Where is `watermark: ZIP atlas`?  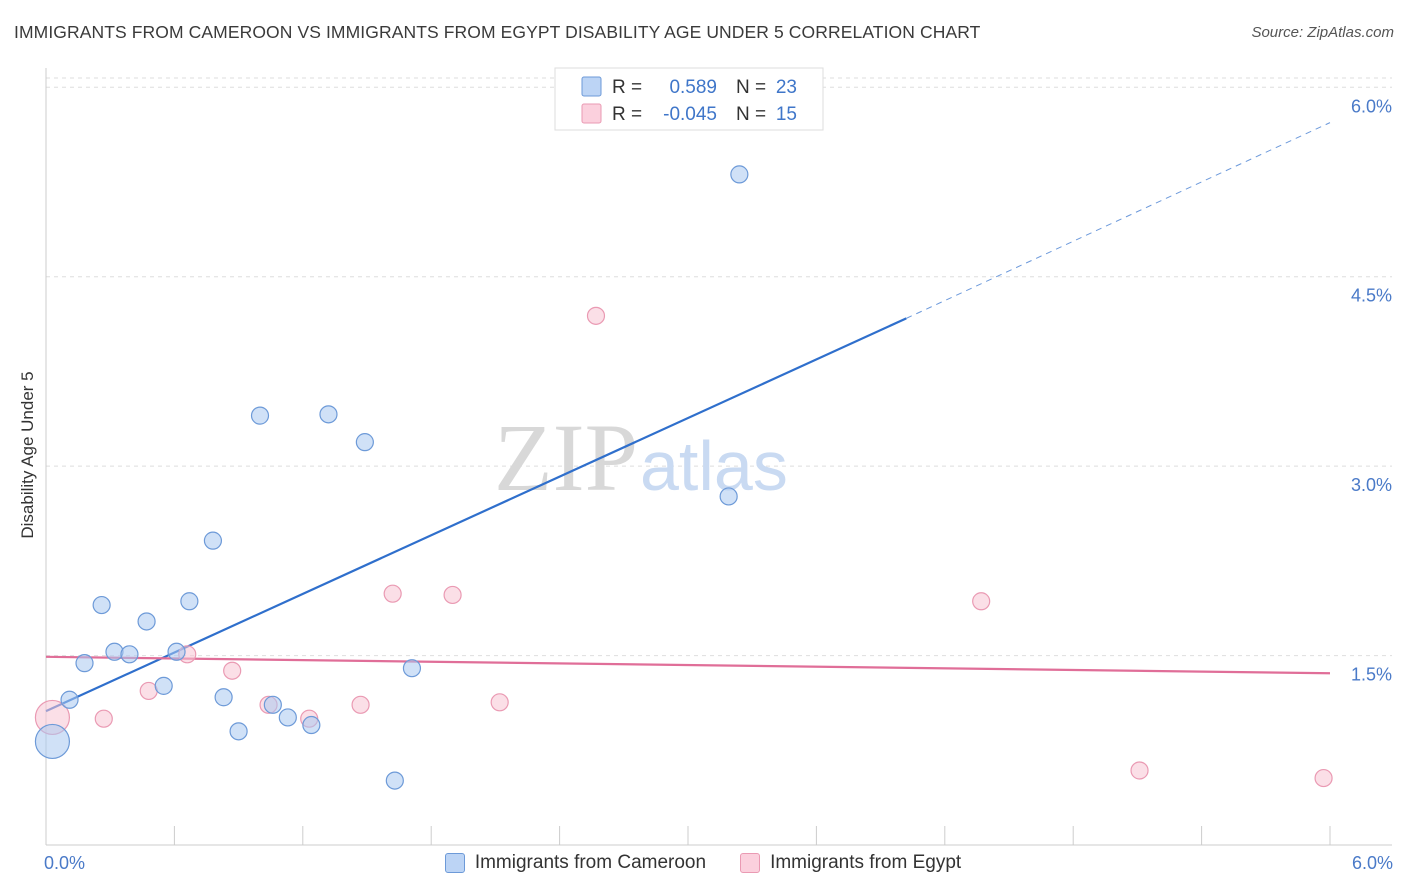
watermark: ZIP atlas is located at coordinates (641, 457).